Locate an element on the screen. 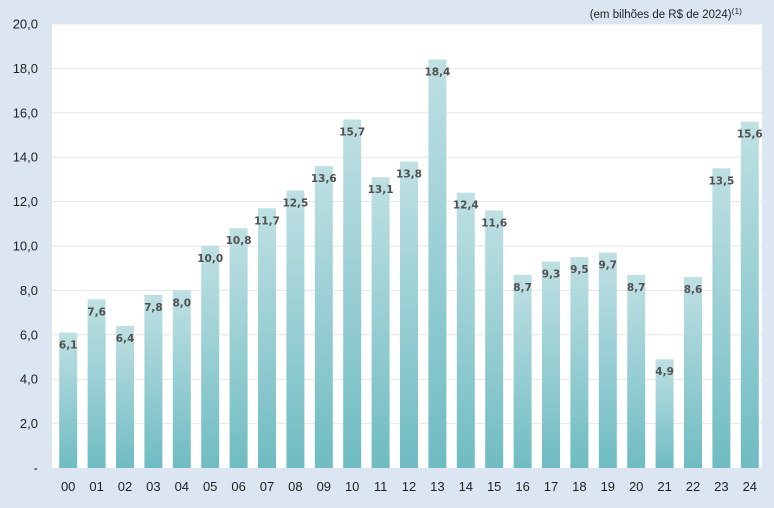  data-label: 9,3 is located at coordinates (551, 275).